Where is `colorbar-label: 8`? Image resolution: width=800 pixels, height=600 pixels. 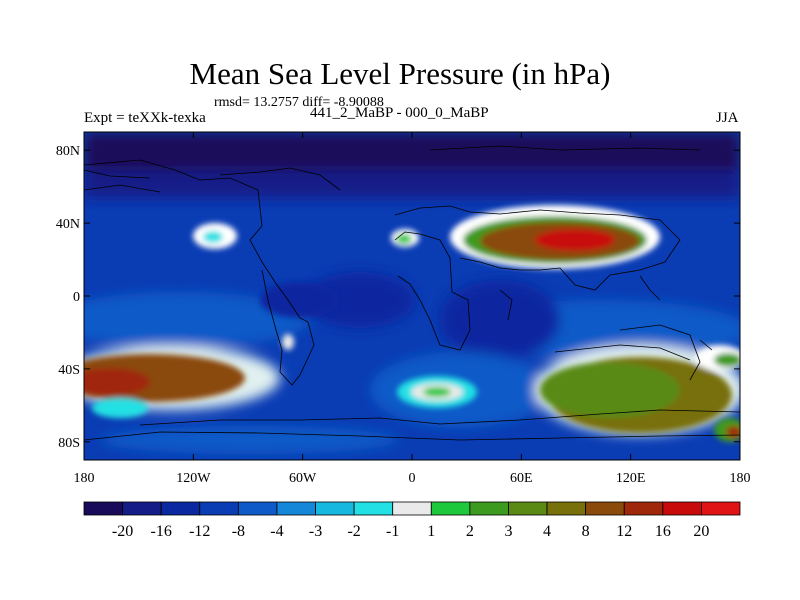 colorbar-label: 8 is located at coordinates (586, 531).